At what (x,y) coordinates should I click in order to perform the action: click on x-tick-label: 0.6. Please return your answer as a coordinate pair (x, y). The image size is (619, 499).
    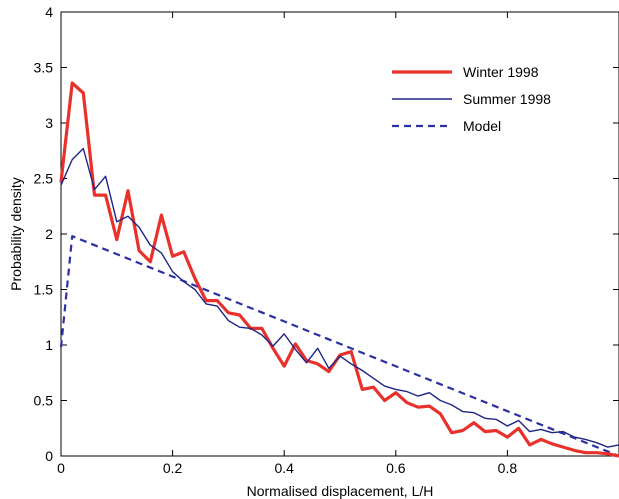
    Looking at the image, I should click on (396, 468).